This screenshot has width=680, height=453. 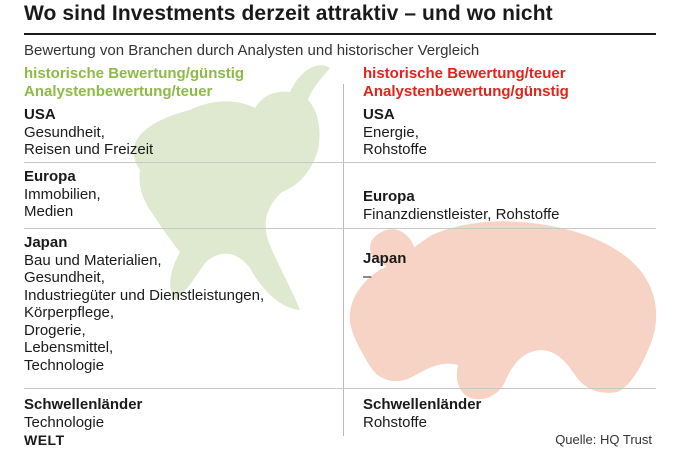 I want to click on sector-item: –, so click(x=367, y=276).